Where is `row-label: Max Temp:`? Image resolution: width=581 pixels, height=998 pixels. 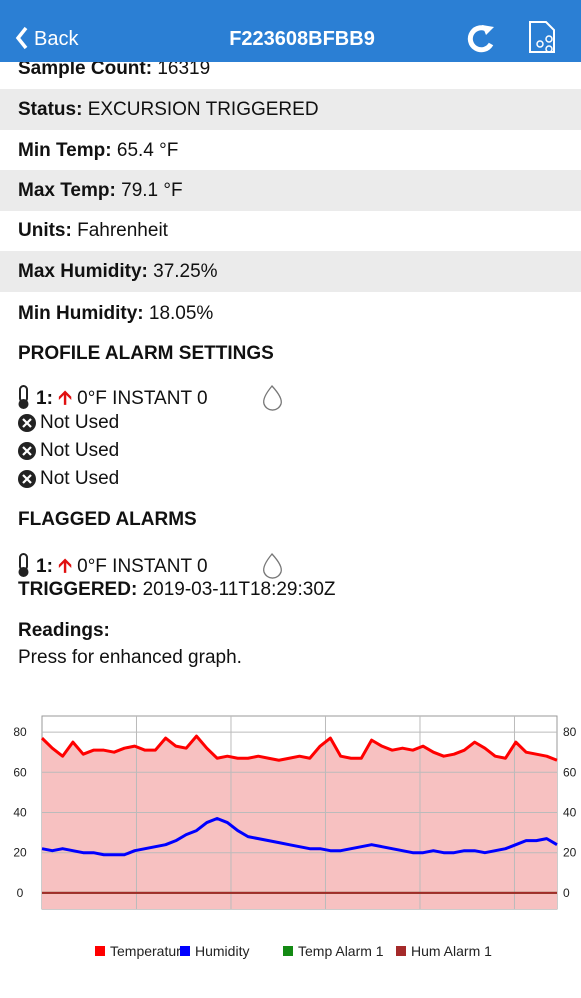
row-label: Max Temp: is located at coordinates (67, 190).